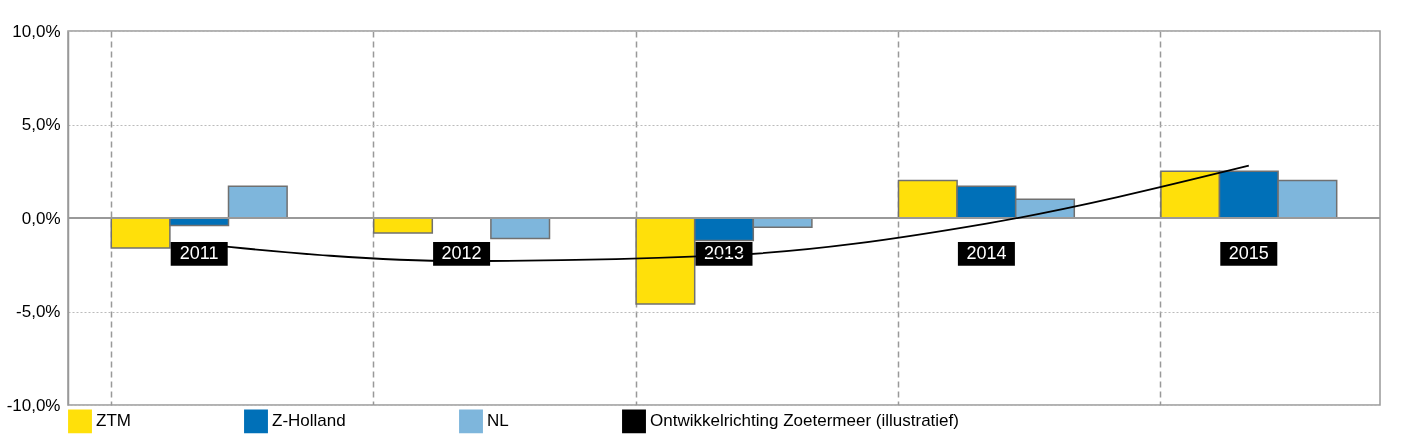 The width and height of the screenshot is (1401, 444). Describe the element at coordinates (36, 31) in the screenshot. I see `y-tick-label: 10,0%` at that location.